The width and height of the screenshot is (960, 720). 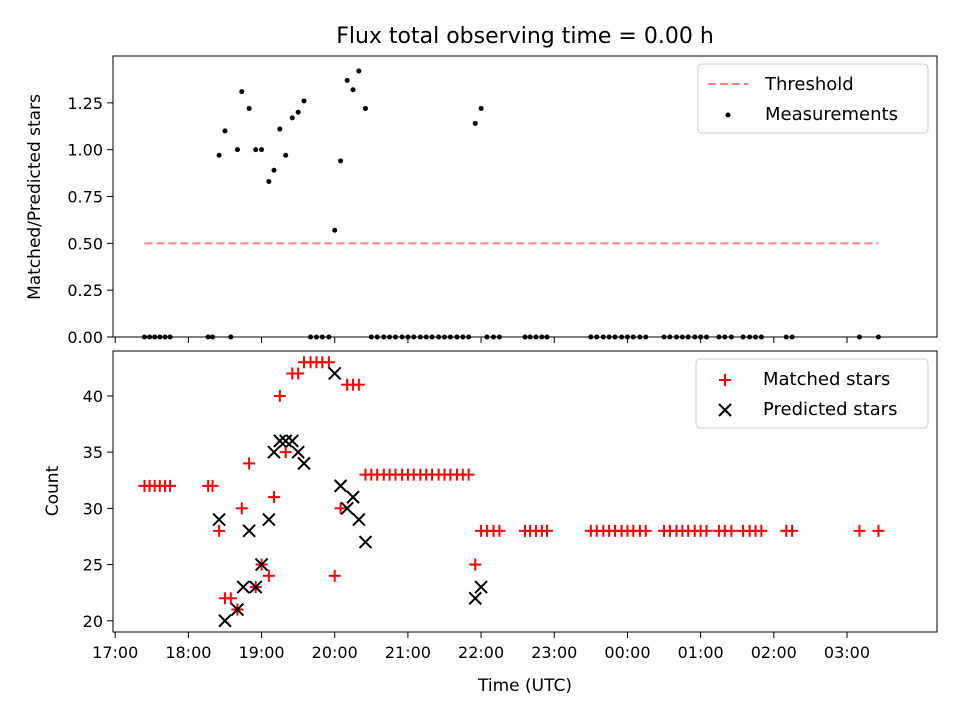 I want to click on top-y-tick-label: 0.00, so click(x=85, y=337).